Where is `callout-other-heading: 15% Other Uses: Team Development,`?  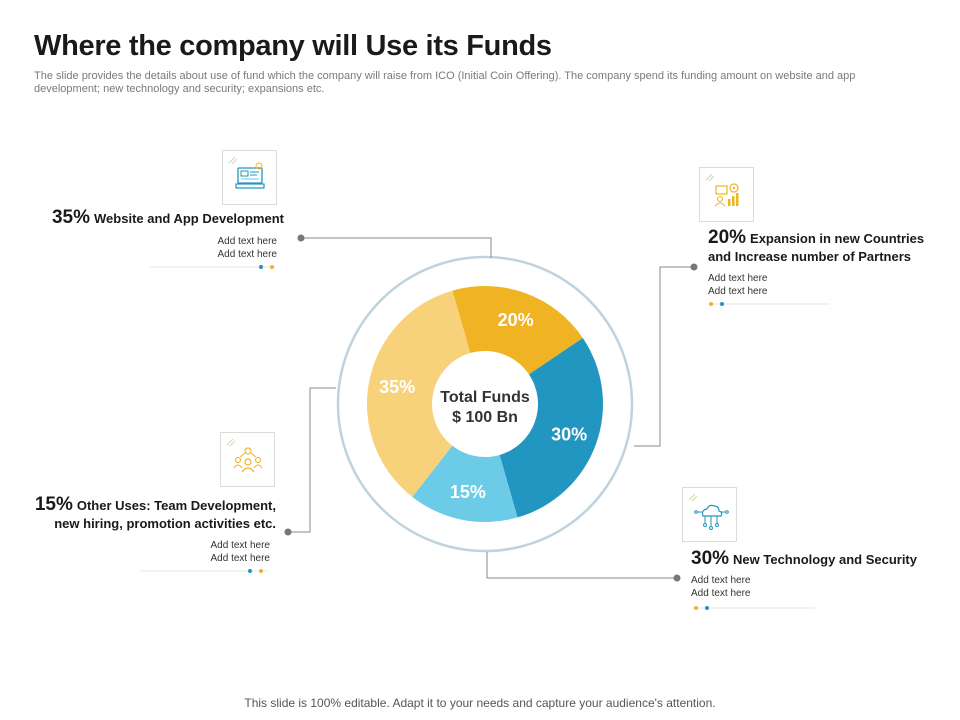 callout-other-heading: 15% Other Uses: Team Development, is located at coordinates (145, 504).